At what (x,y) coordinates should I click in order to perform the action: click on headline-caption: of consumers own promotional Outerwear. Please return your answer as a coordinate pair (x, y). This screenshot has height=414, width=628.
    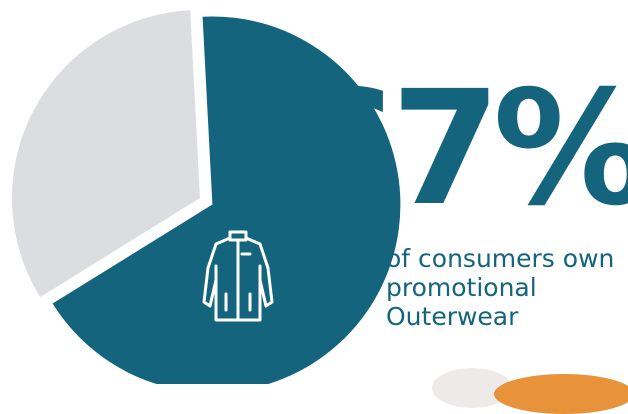
    Looking at the image, I should click on (507, 287).